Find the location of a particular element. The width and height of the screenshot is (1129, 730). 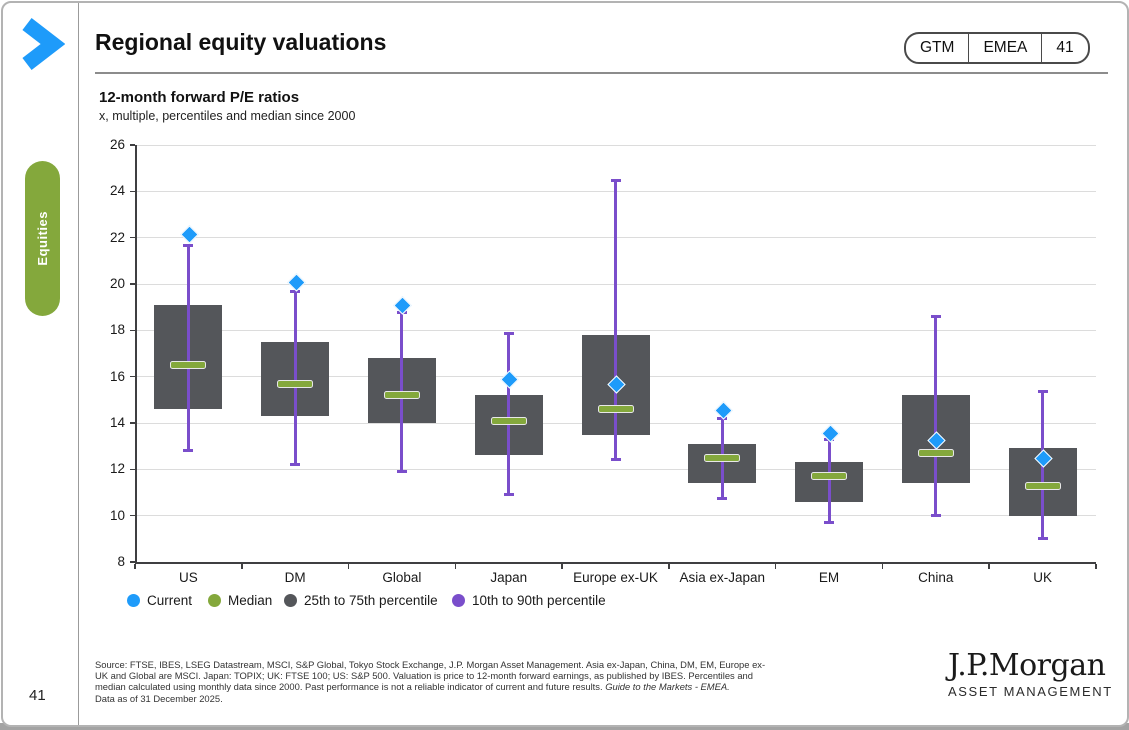

y-axis-label: 26 is located at coordinates (117, 144).